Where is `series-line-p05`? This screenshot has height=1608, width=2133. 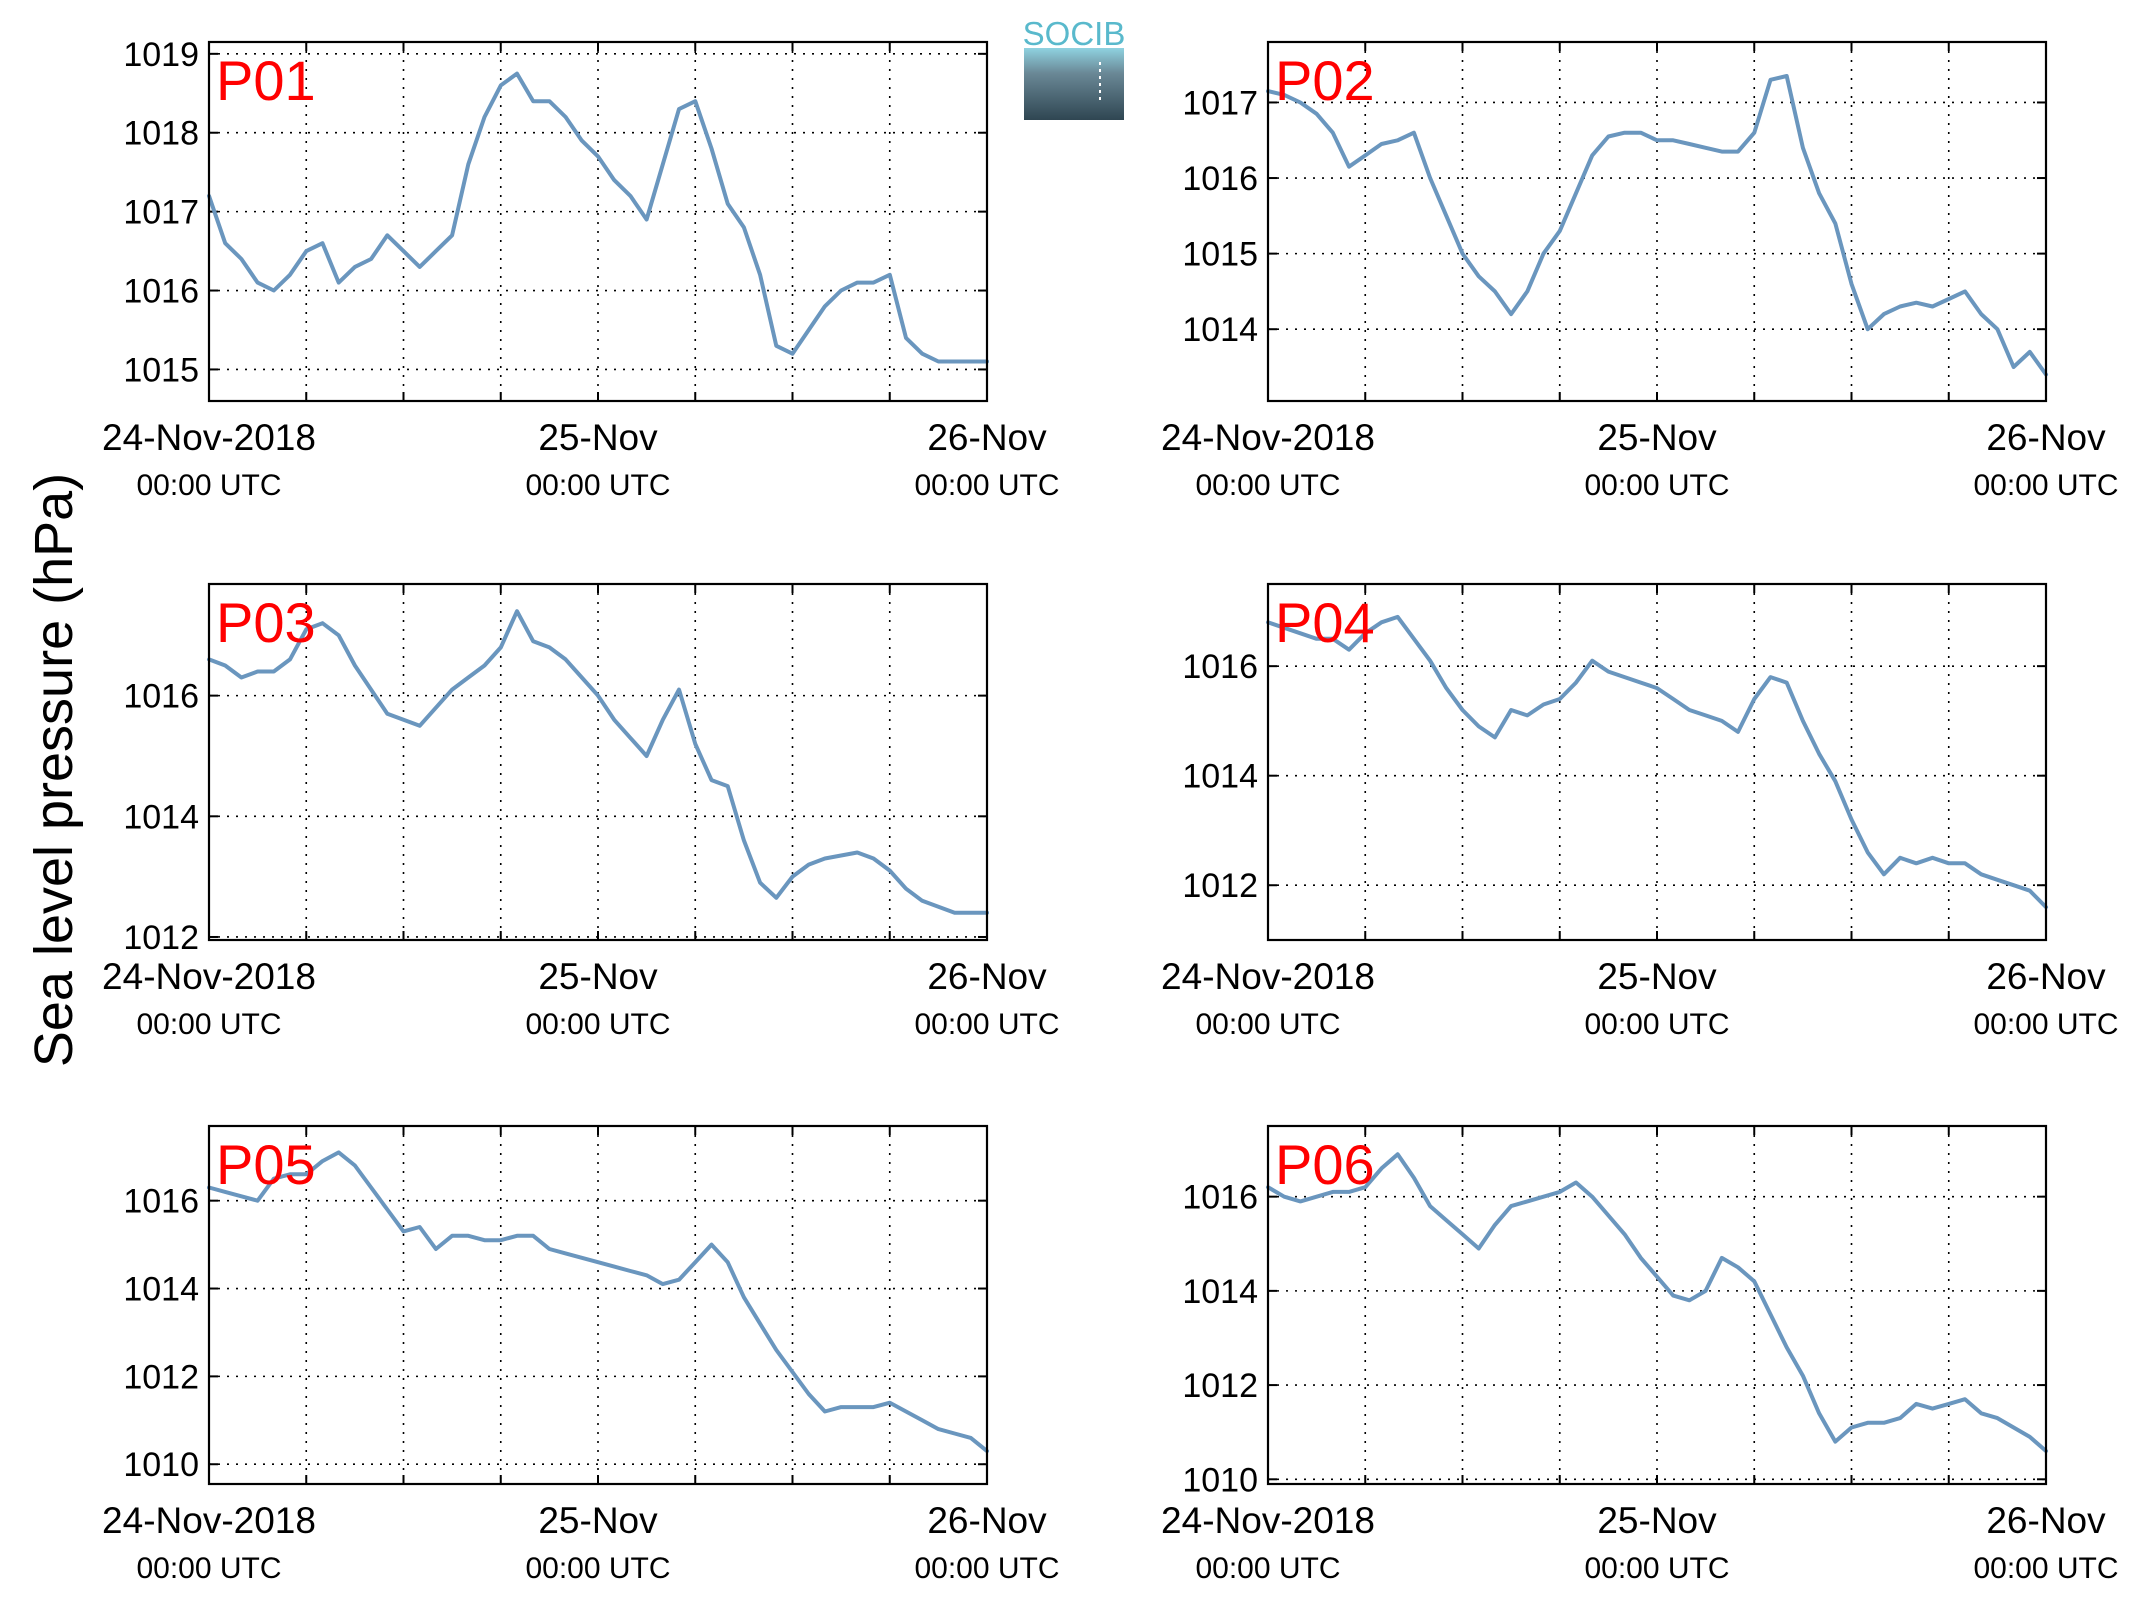
series-line-p05 is located at coordinates (598, 1302).